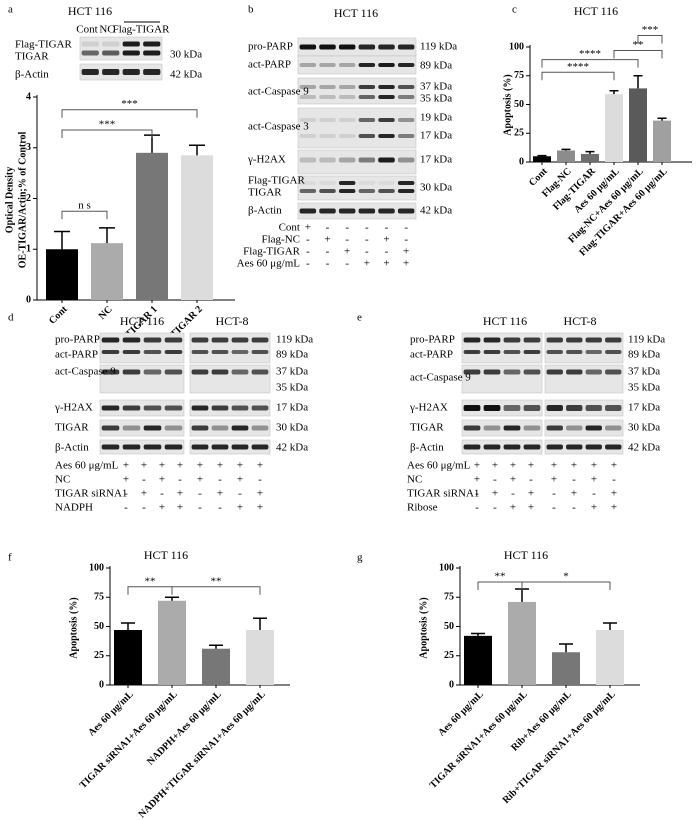 The width and height of the screenshot is (699, 820). I want to click on condition-label: Aes 60 μg/mL, so click(87, 466).